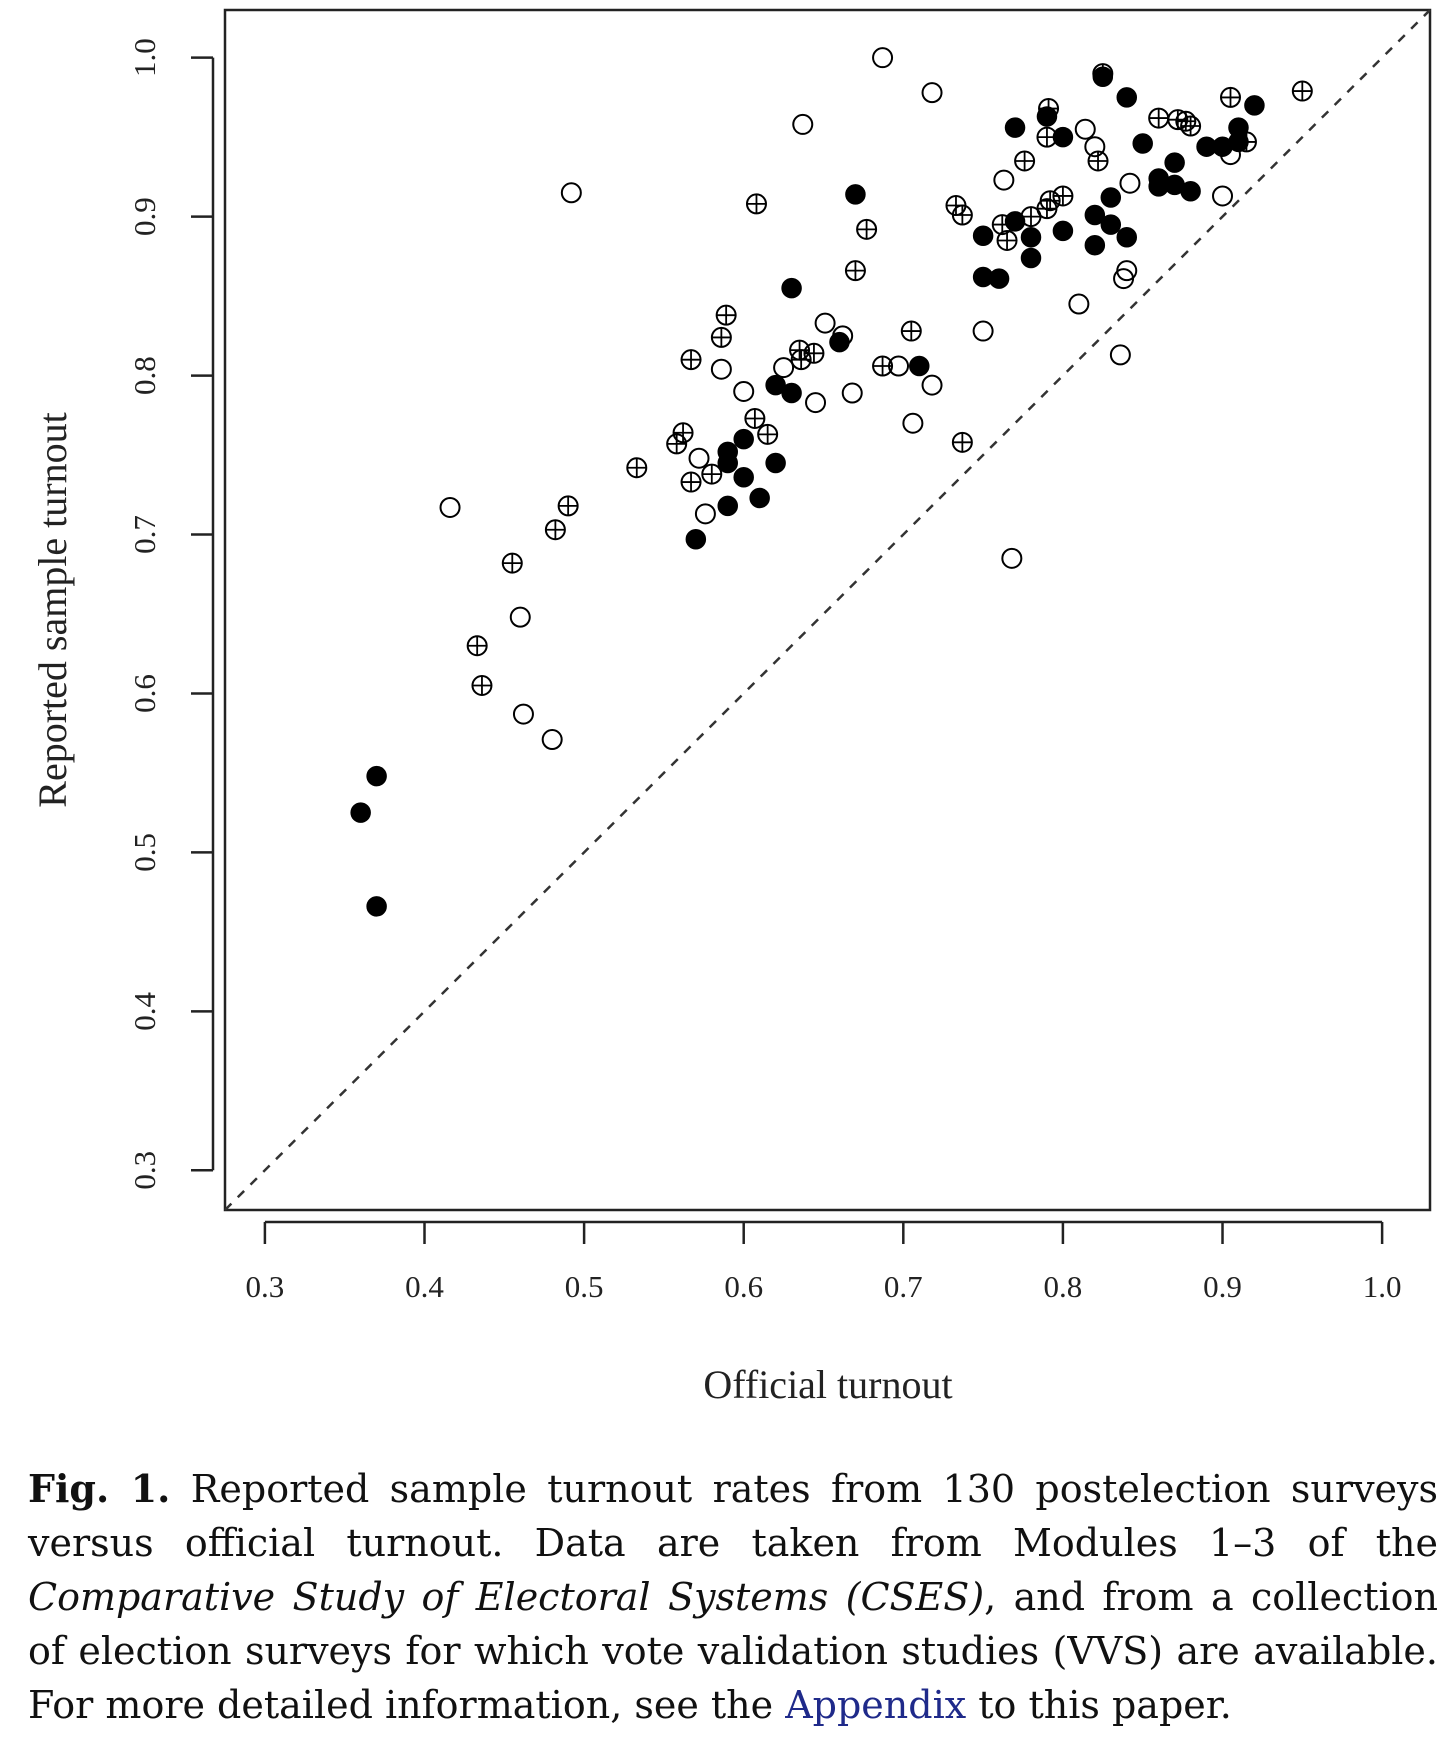 The image size is (1456, 1758). Describe the element at coordinates (1222, 1286) in the screenshot. I see `x-tick-label: 0.9` at that location.